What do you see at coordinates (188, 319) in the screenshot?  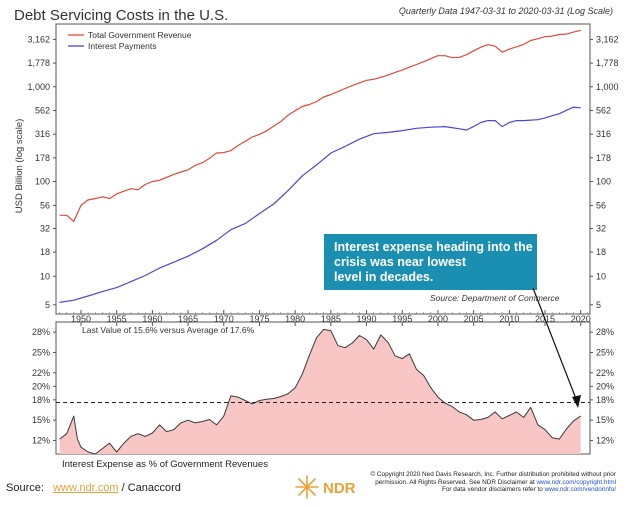 I see `top-x-tick-label: 1965` at bounding box center [188, 319].